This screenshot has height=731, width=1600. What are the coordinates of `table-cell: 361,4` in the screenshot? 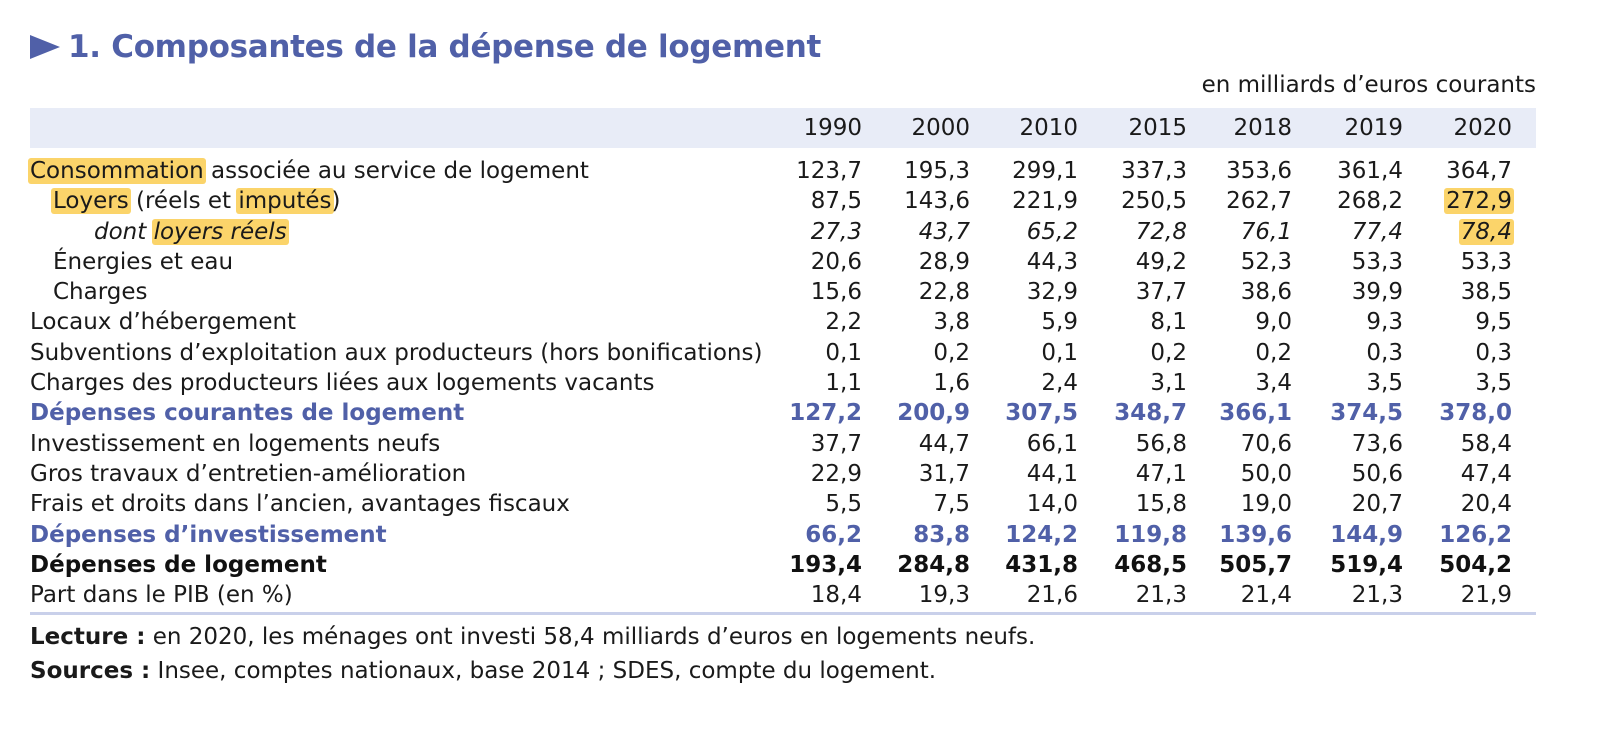 It's located at (1353, 171).